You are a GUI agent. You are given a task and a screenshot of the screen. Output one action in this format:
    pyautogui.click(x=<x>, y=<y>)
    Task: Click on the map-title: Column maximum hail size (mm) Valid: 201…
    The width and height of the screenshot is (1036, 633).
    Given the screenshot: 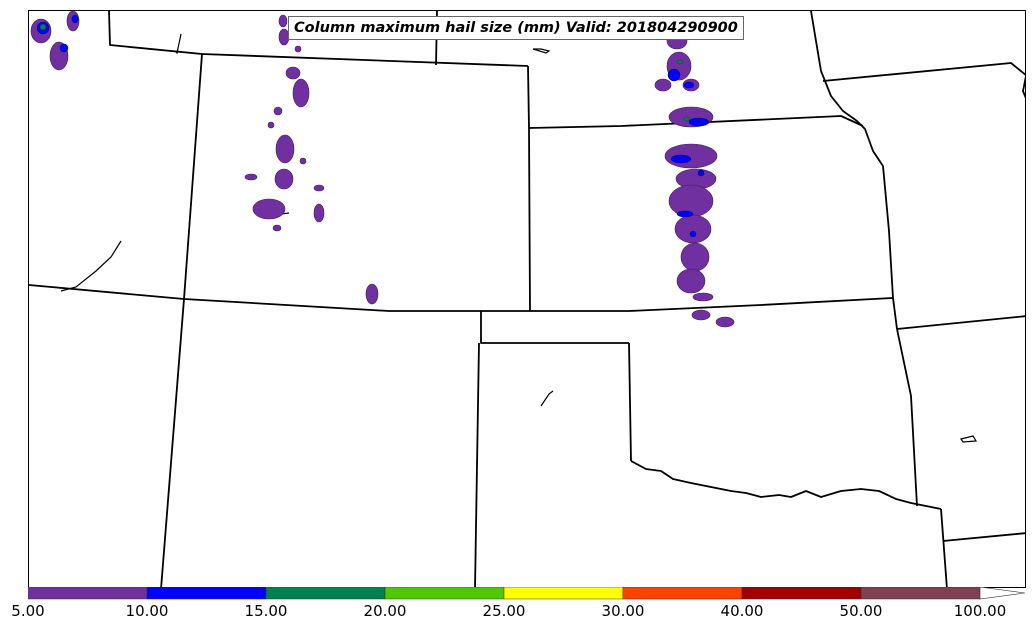 What is the action you would take?
    pyautogui.click(x=516, y=28)
    